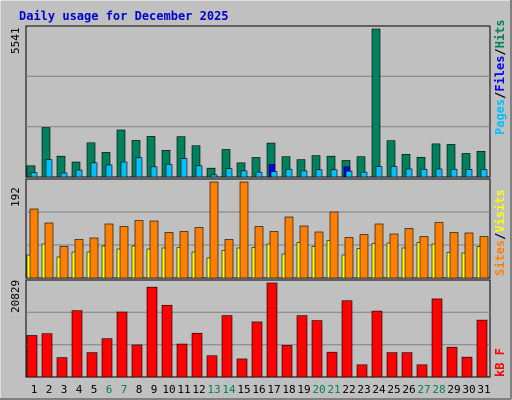 This screenshot has height=400, width=512. Describe the element at coordinates (243, 389) in the screenshot. I see `x-tick-label-day-15: 15` at that location.